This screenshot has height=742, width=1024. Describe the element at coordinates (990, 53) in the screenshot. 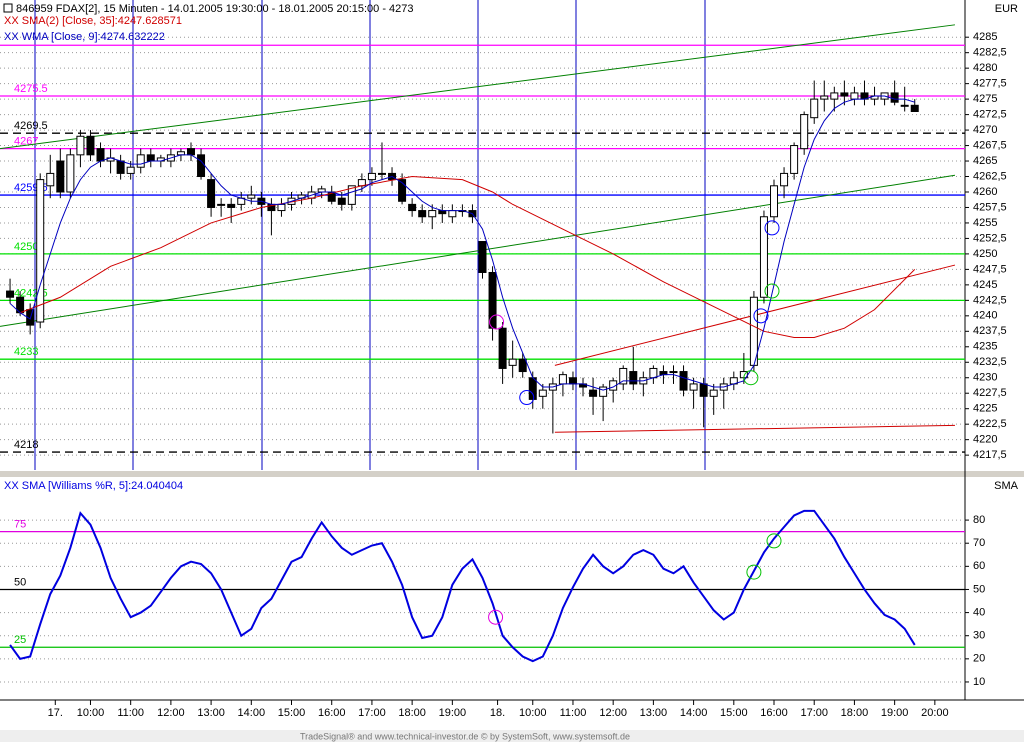

I see `y-tick-label: 4282,5` at that location.